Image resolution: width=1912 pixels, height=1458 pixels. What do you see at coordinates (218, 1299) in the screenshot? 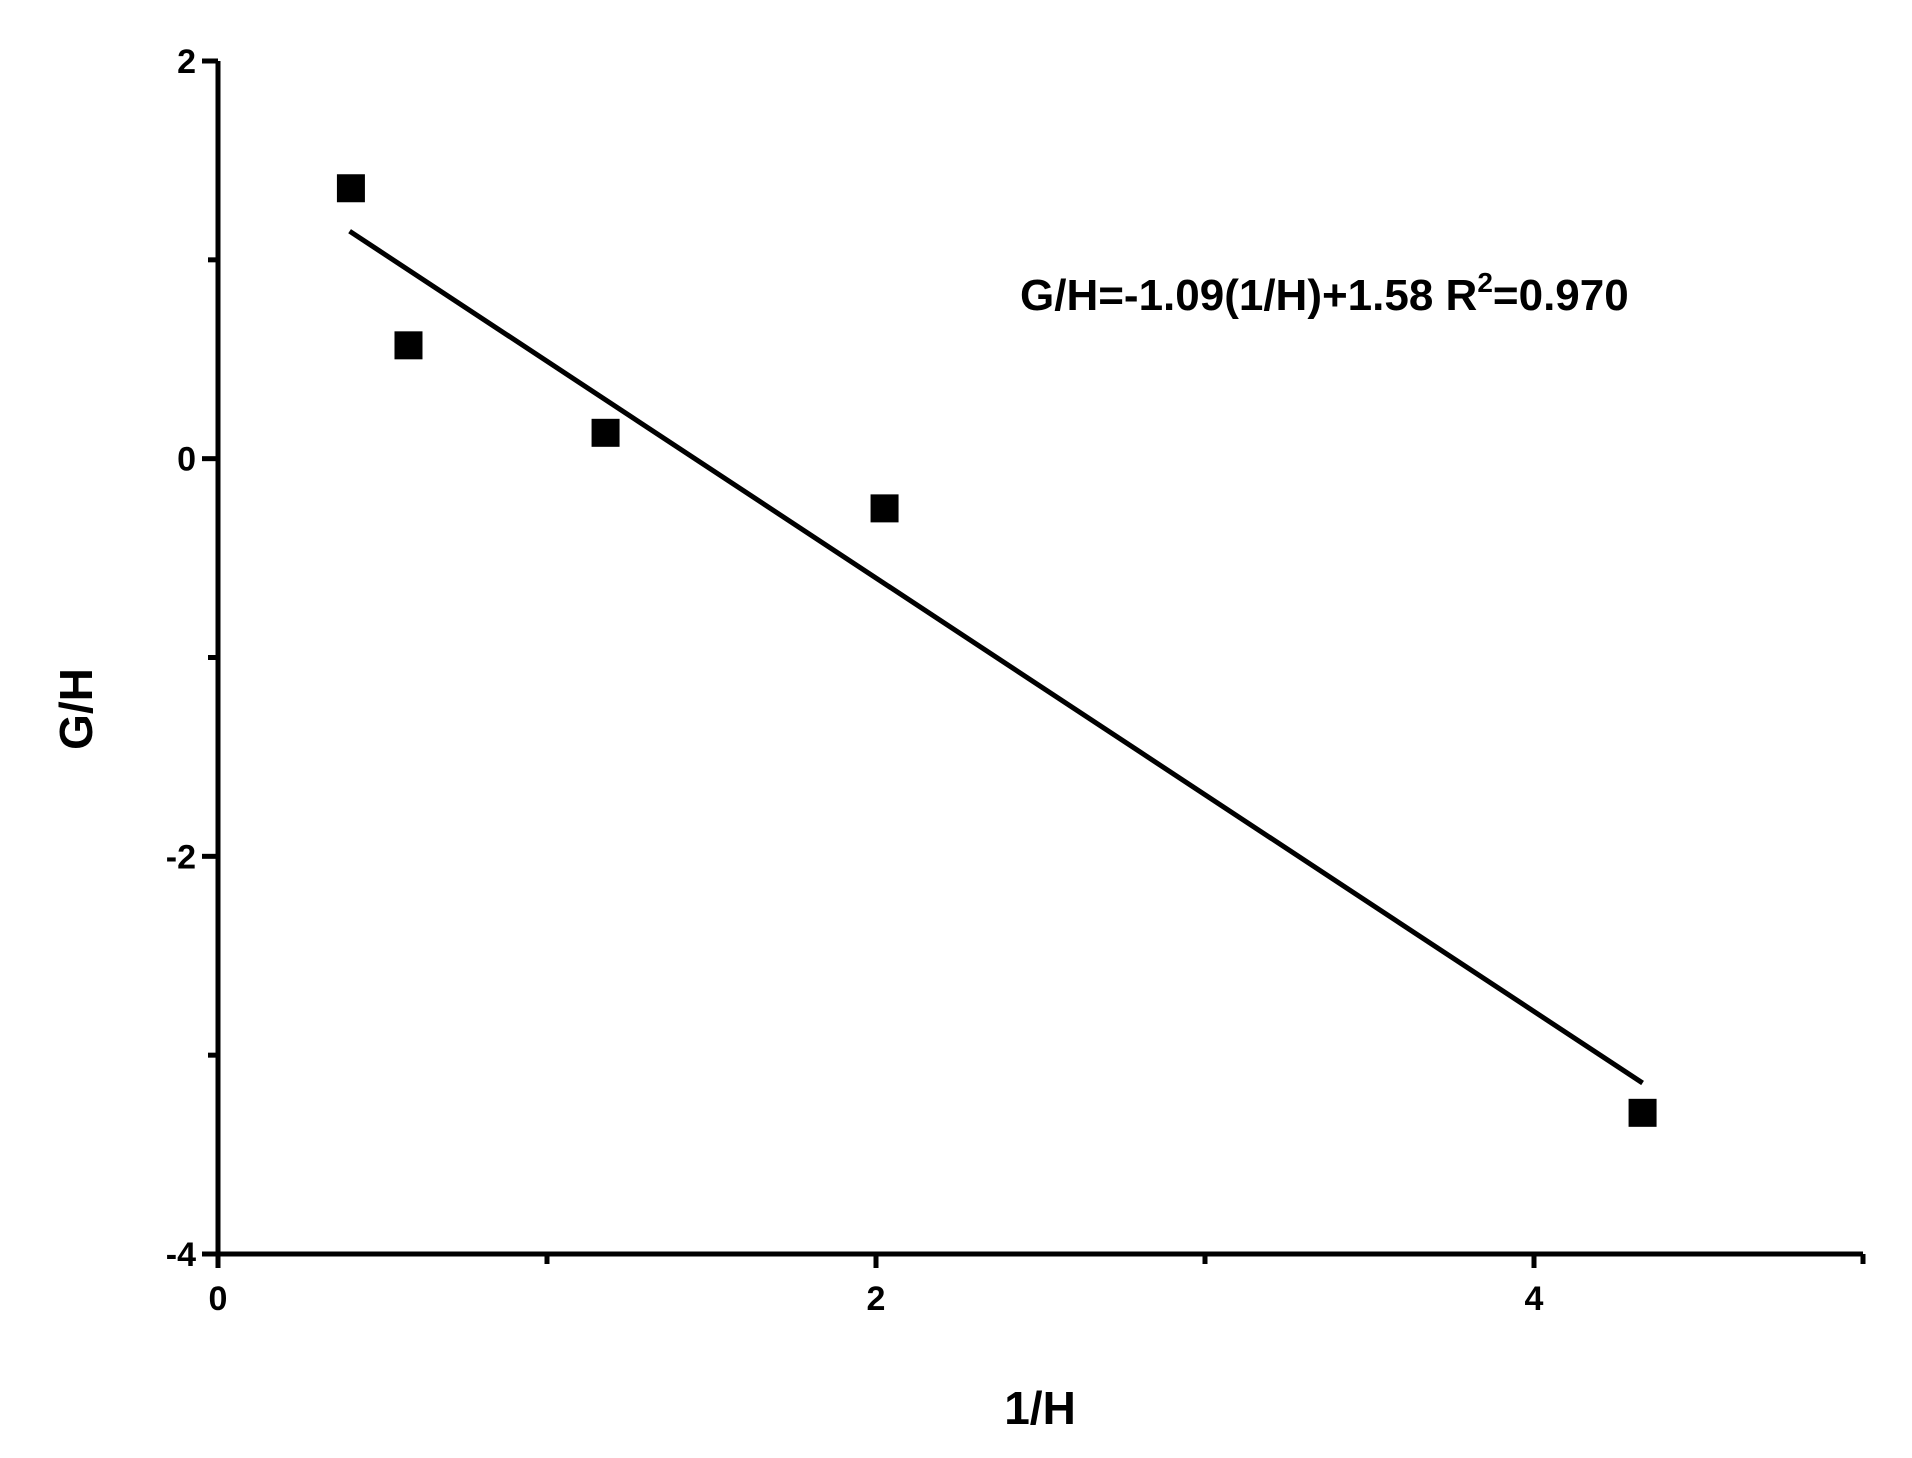
I see `x-tick-label: 0` at bounding box center [218, 1299].